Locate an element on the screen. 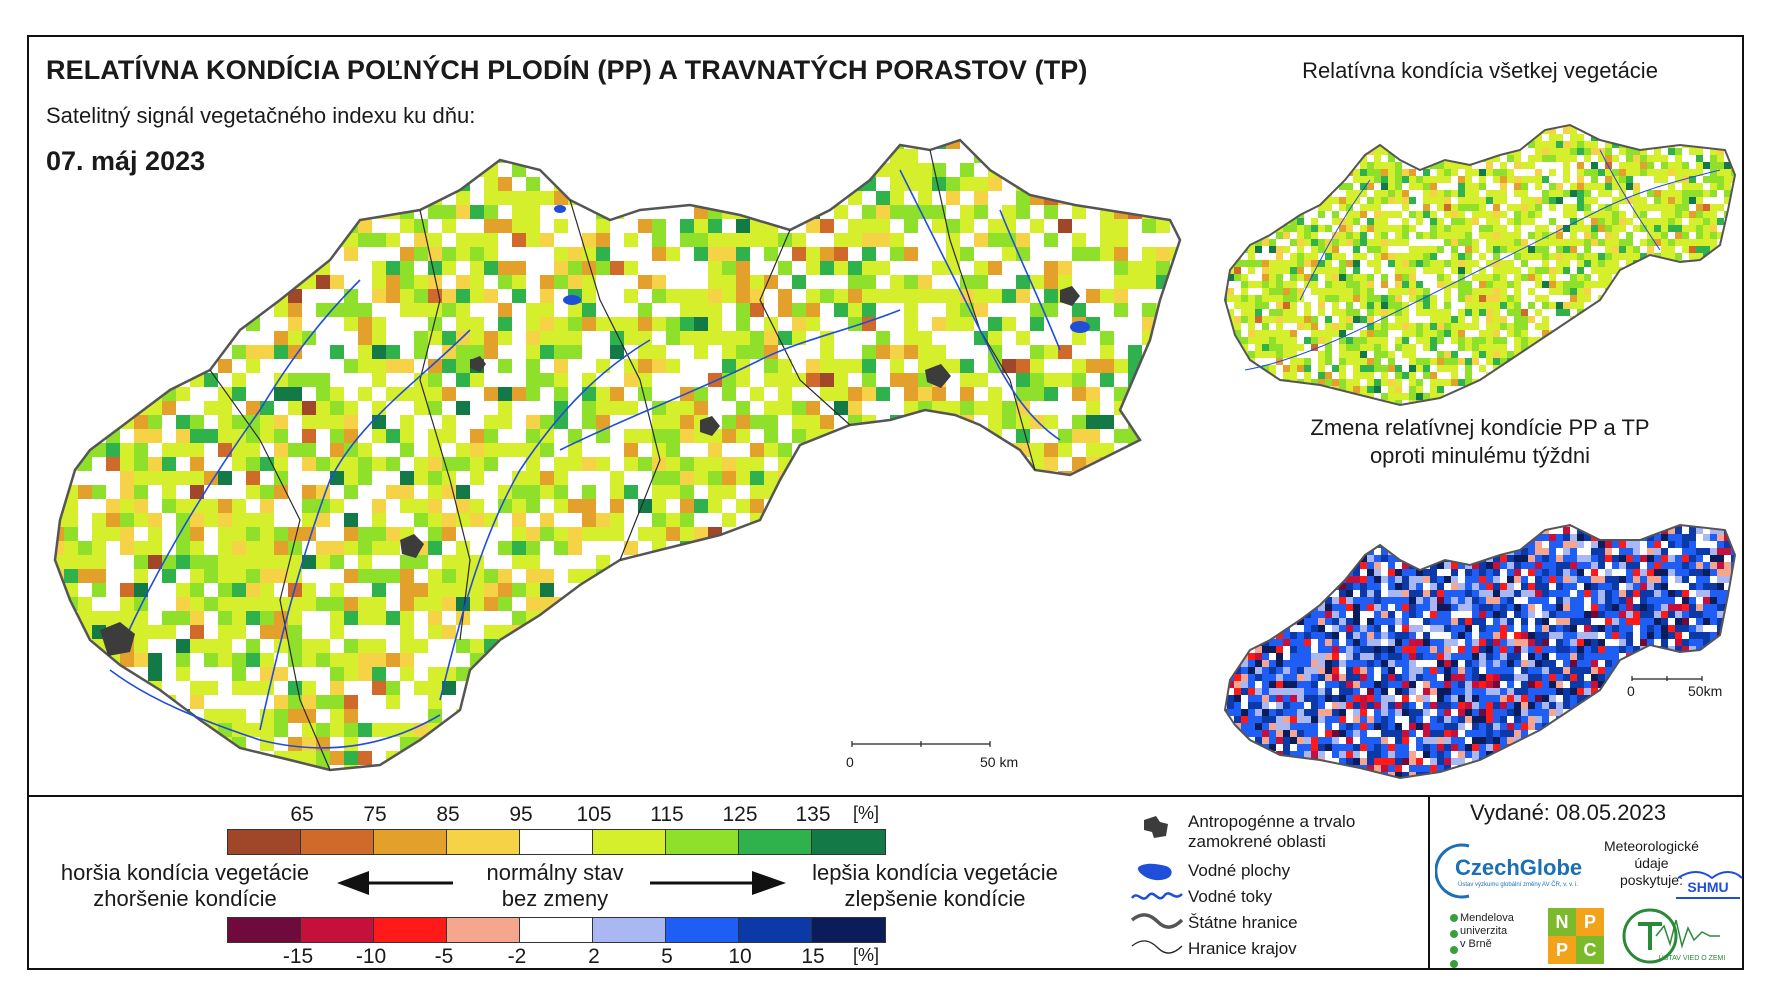  condition-tick: 105 is located at coordinates (594, 814).